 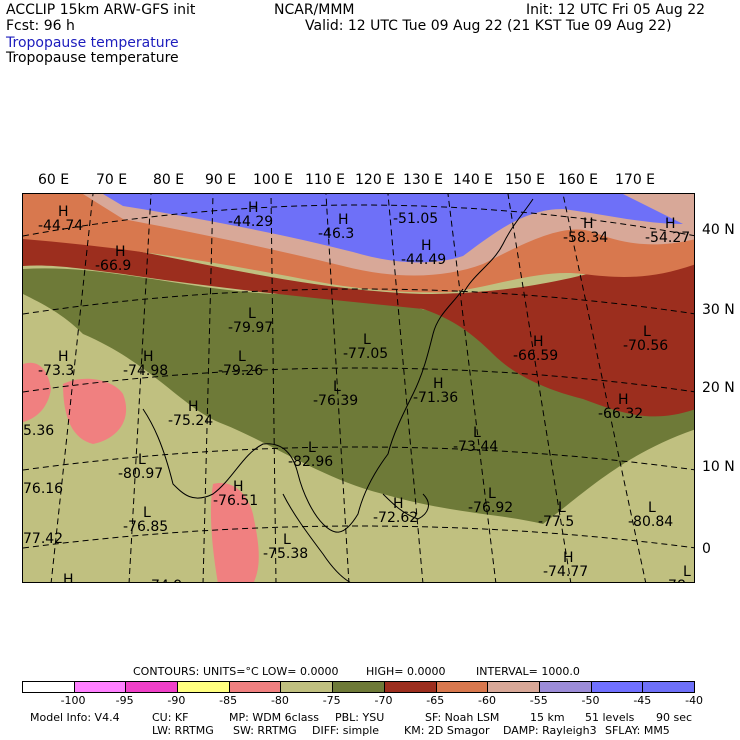 I want to click on temperature-value: -51.05, so click(x=415, y=219).